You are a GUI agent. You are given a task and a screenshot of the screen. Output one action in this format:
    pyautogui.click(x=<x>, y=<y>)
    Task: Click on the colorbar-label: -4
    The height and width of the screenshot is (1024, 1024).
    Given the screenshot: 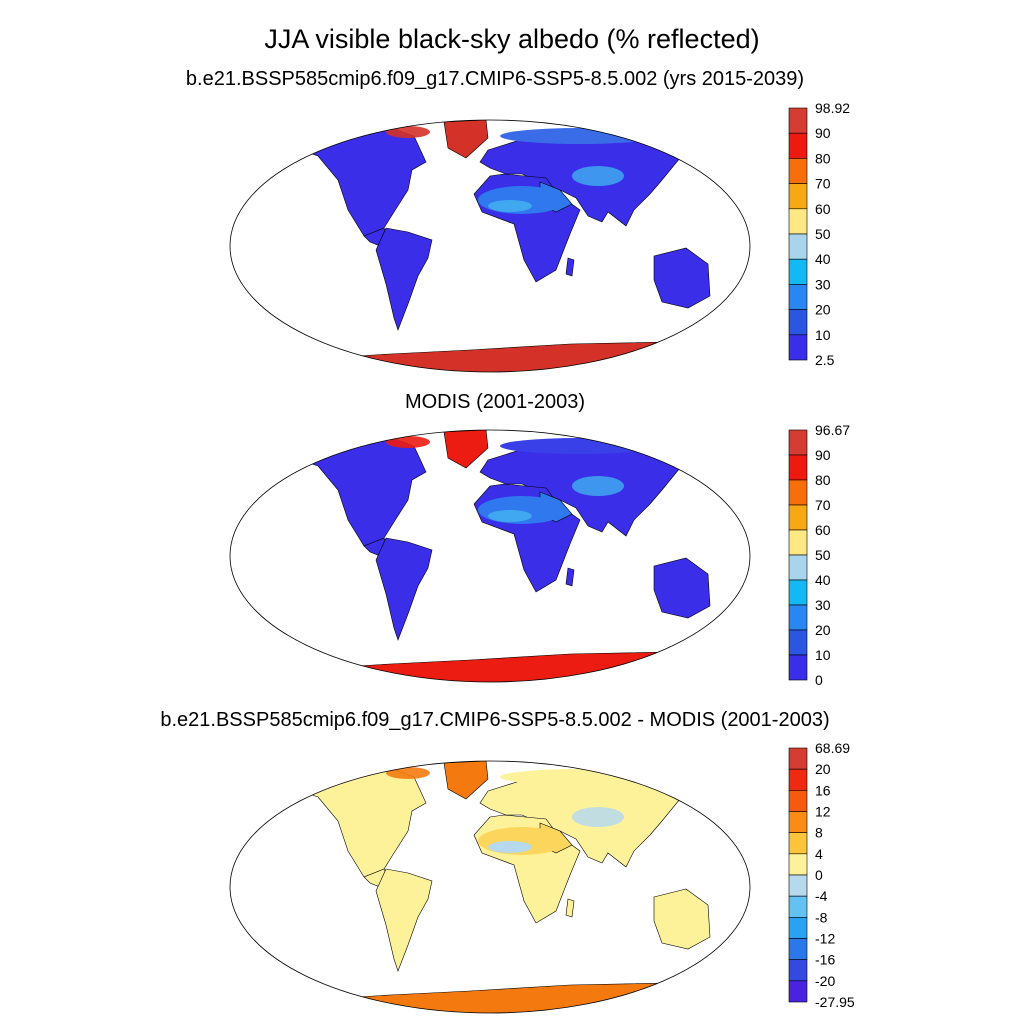 What is the action you would take?
    pyautogui.click(x=821, y=896)
    